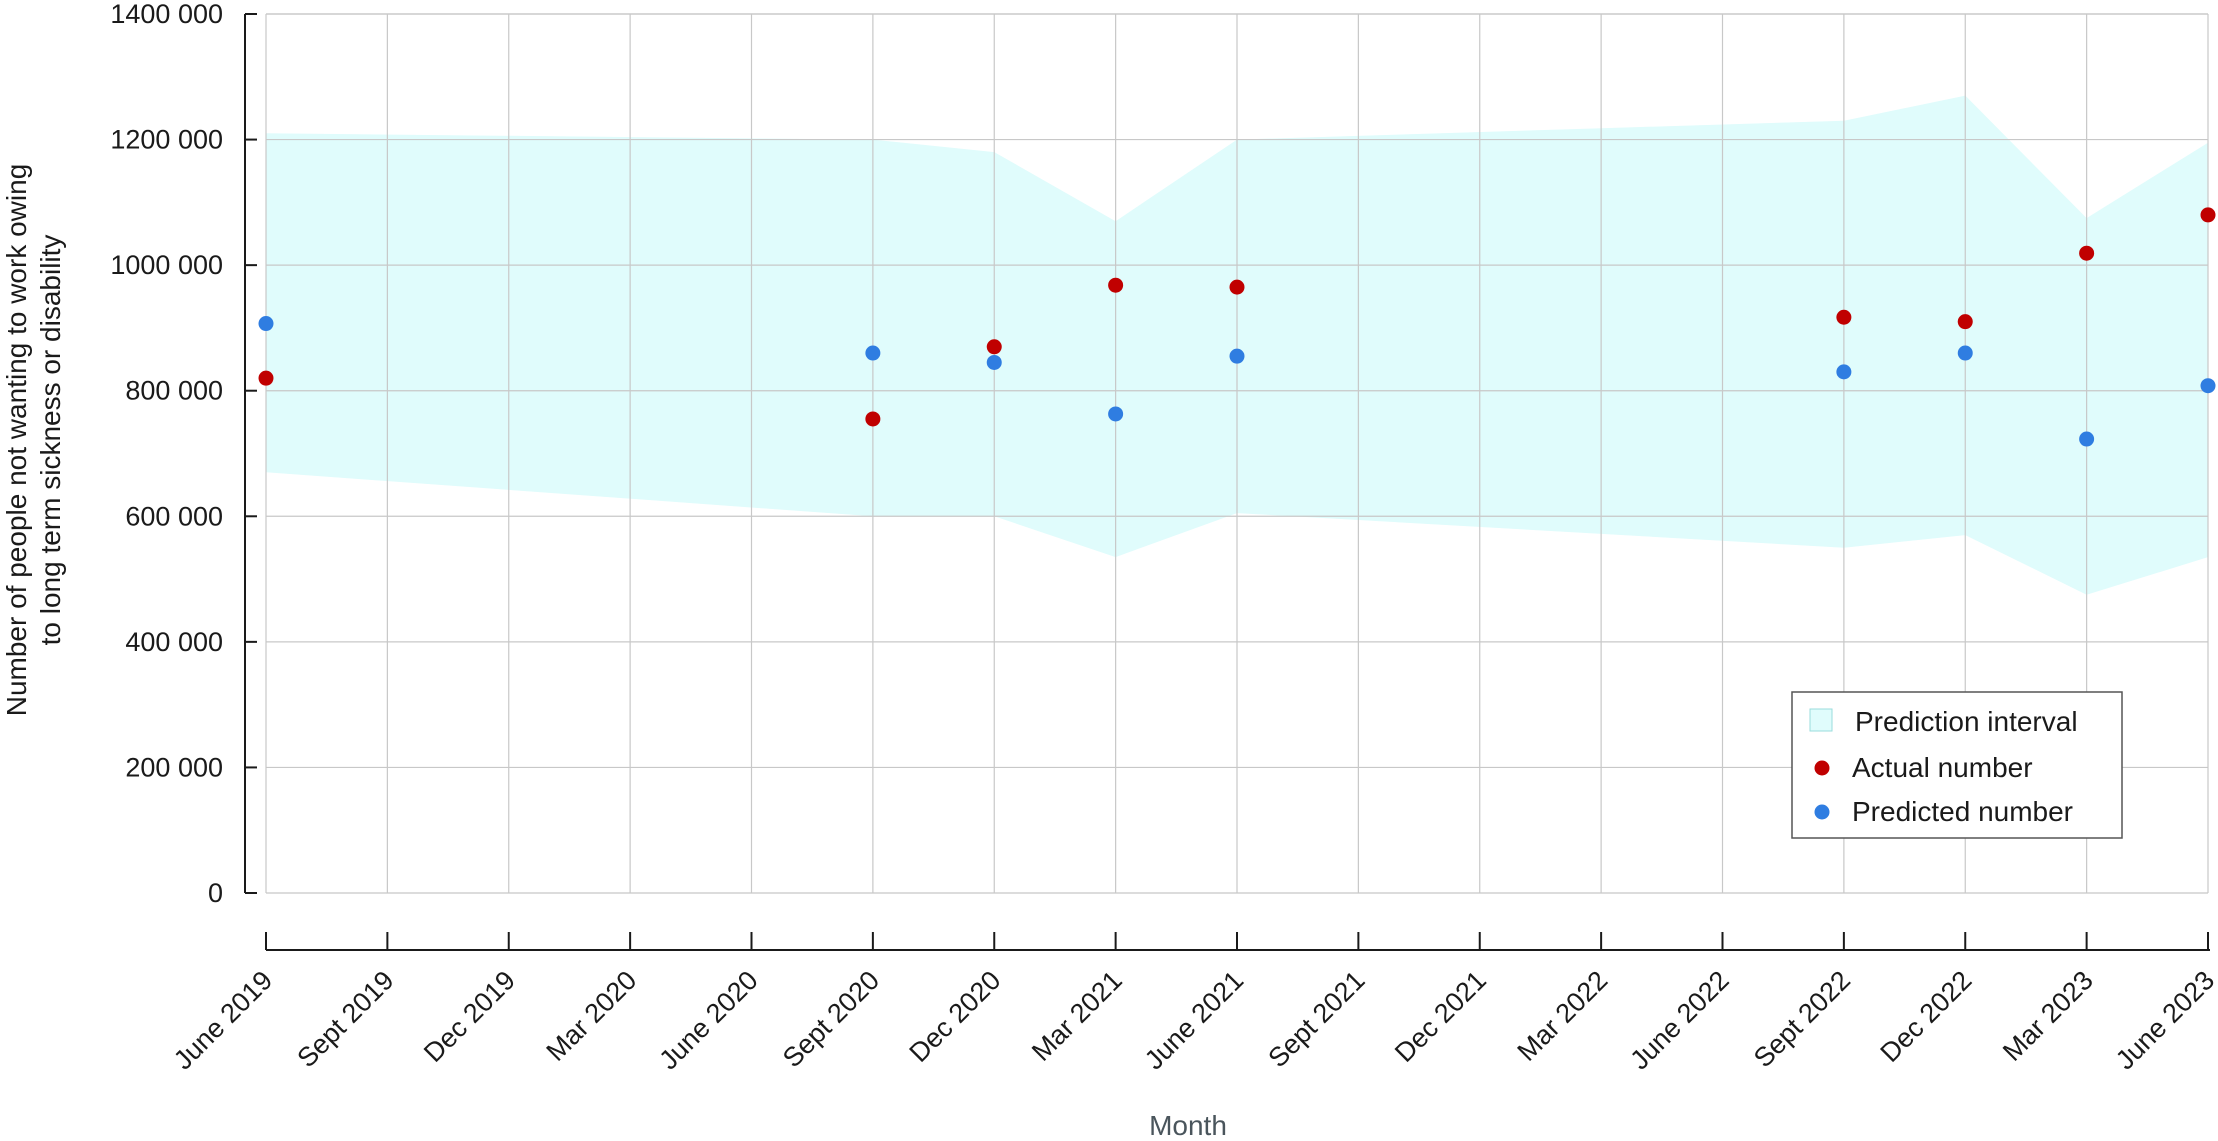 The width and height of the screenshot is (2218, 1141). I want to click on x-tick-label: Sept 2021, so click(1316, 1019).